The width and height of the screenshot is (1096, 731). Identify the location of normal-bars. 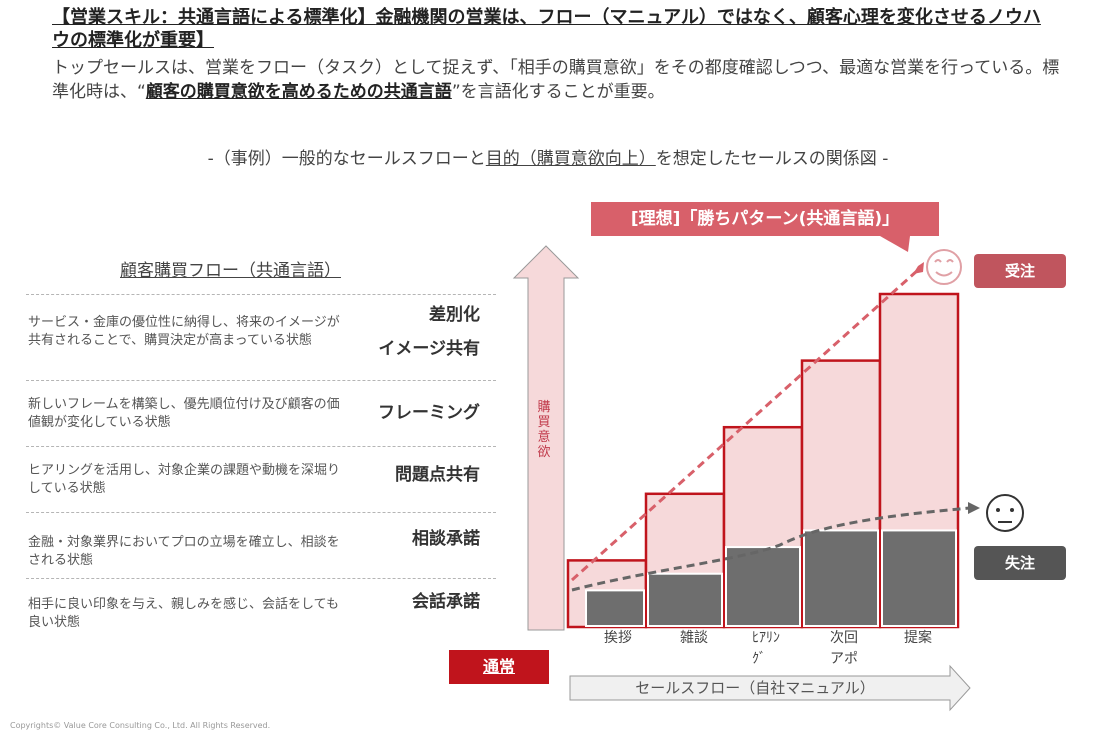
(771, 578).